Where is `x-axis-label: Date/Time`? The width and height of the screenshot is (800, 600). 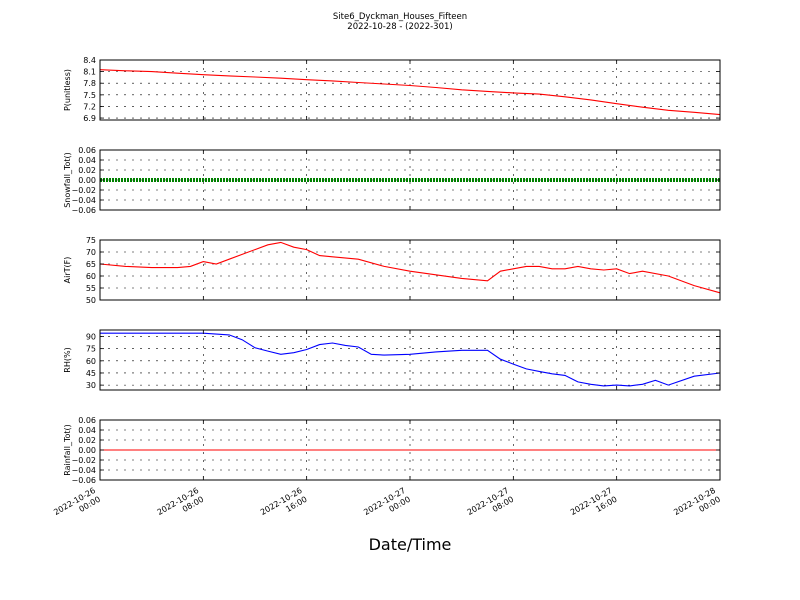 x-axis-label: Date/Time is located at coordinates (410, 544).